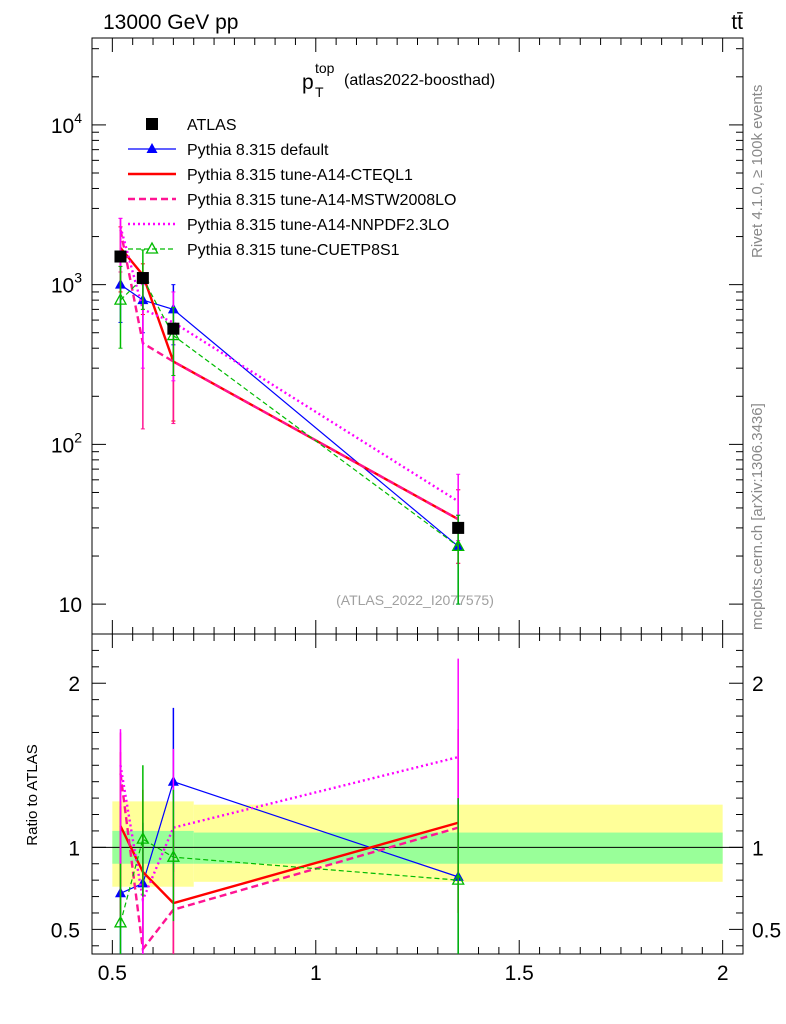  I want to click on main-y-tick-label: 10², so click(66, 443).